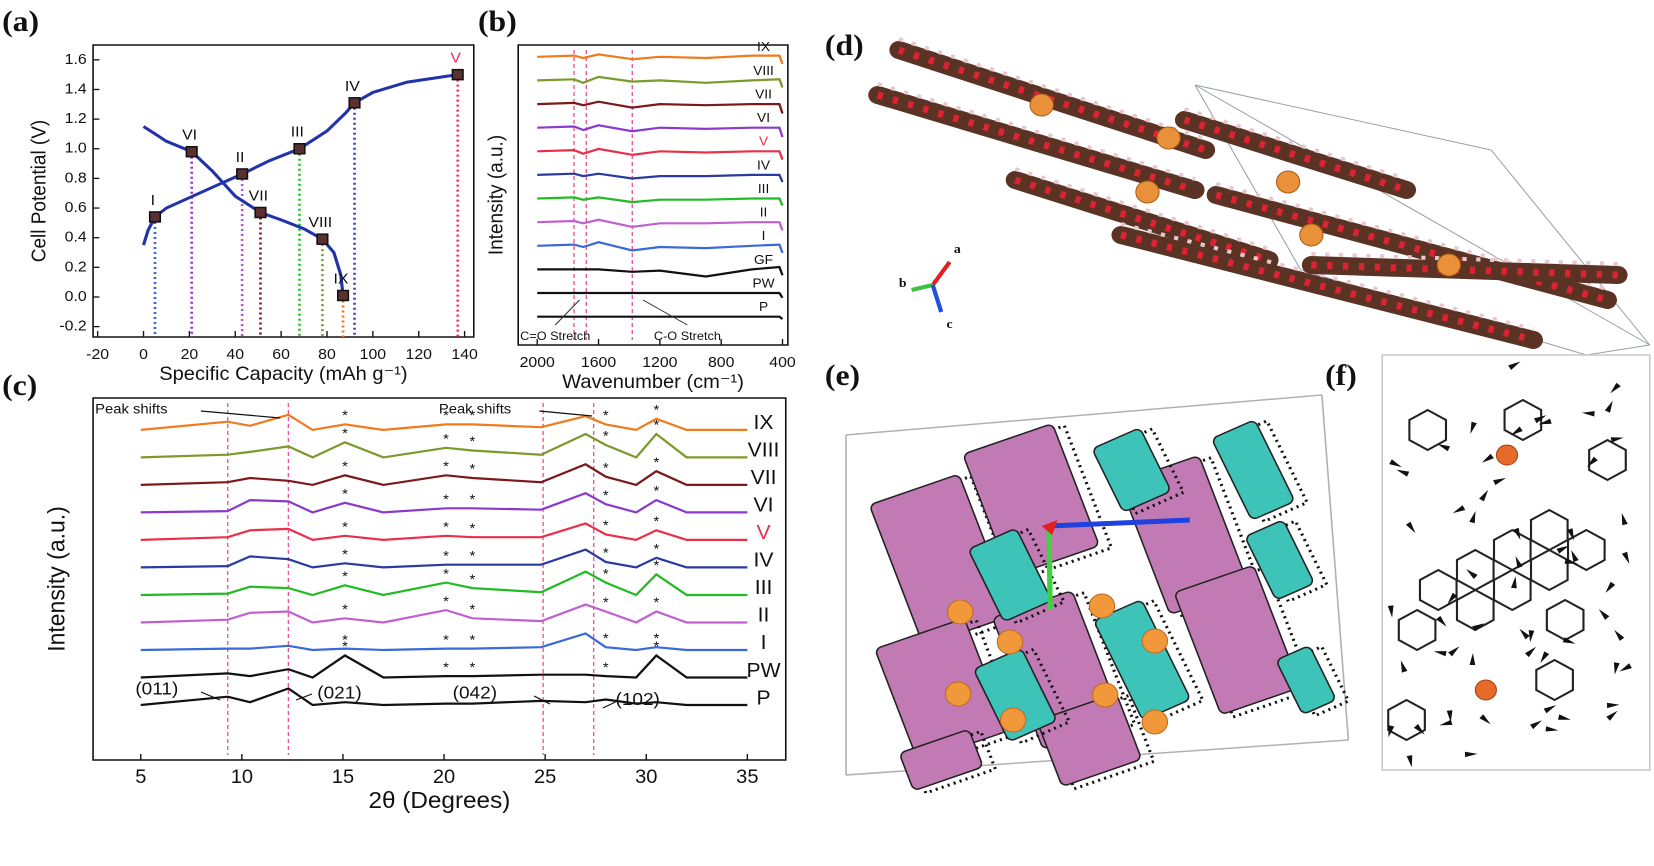  I want to click on x-tick-label: 1200, so click(659, 362).